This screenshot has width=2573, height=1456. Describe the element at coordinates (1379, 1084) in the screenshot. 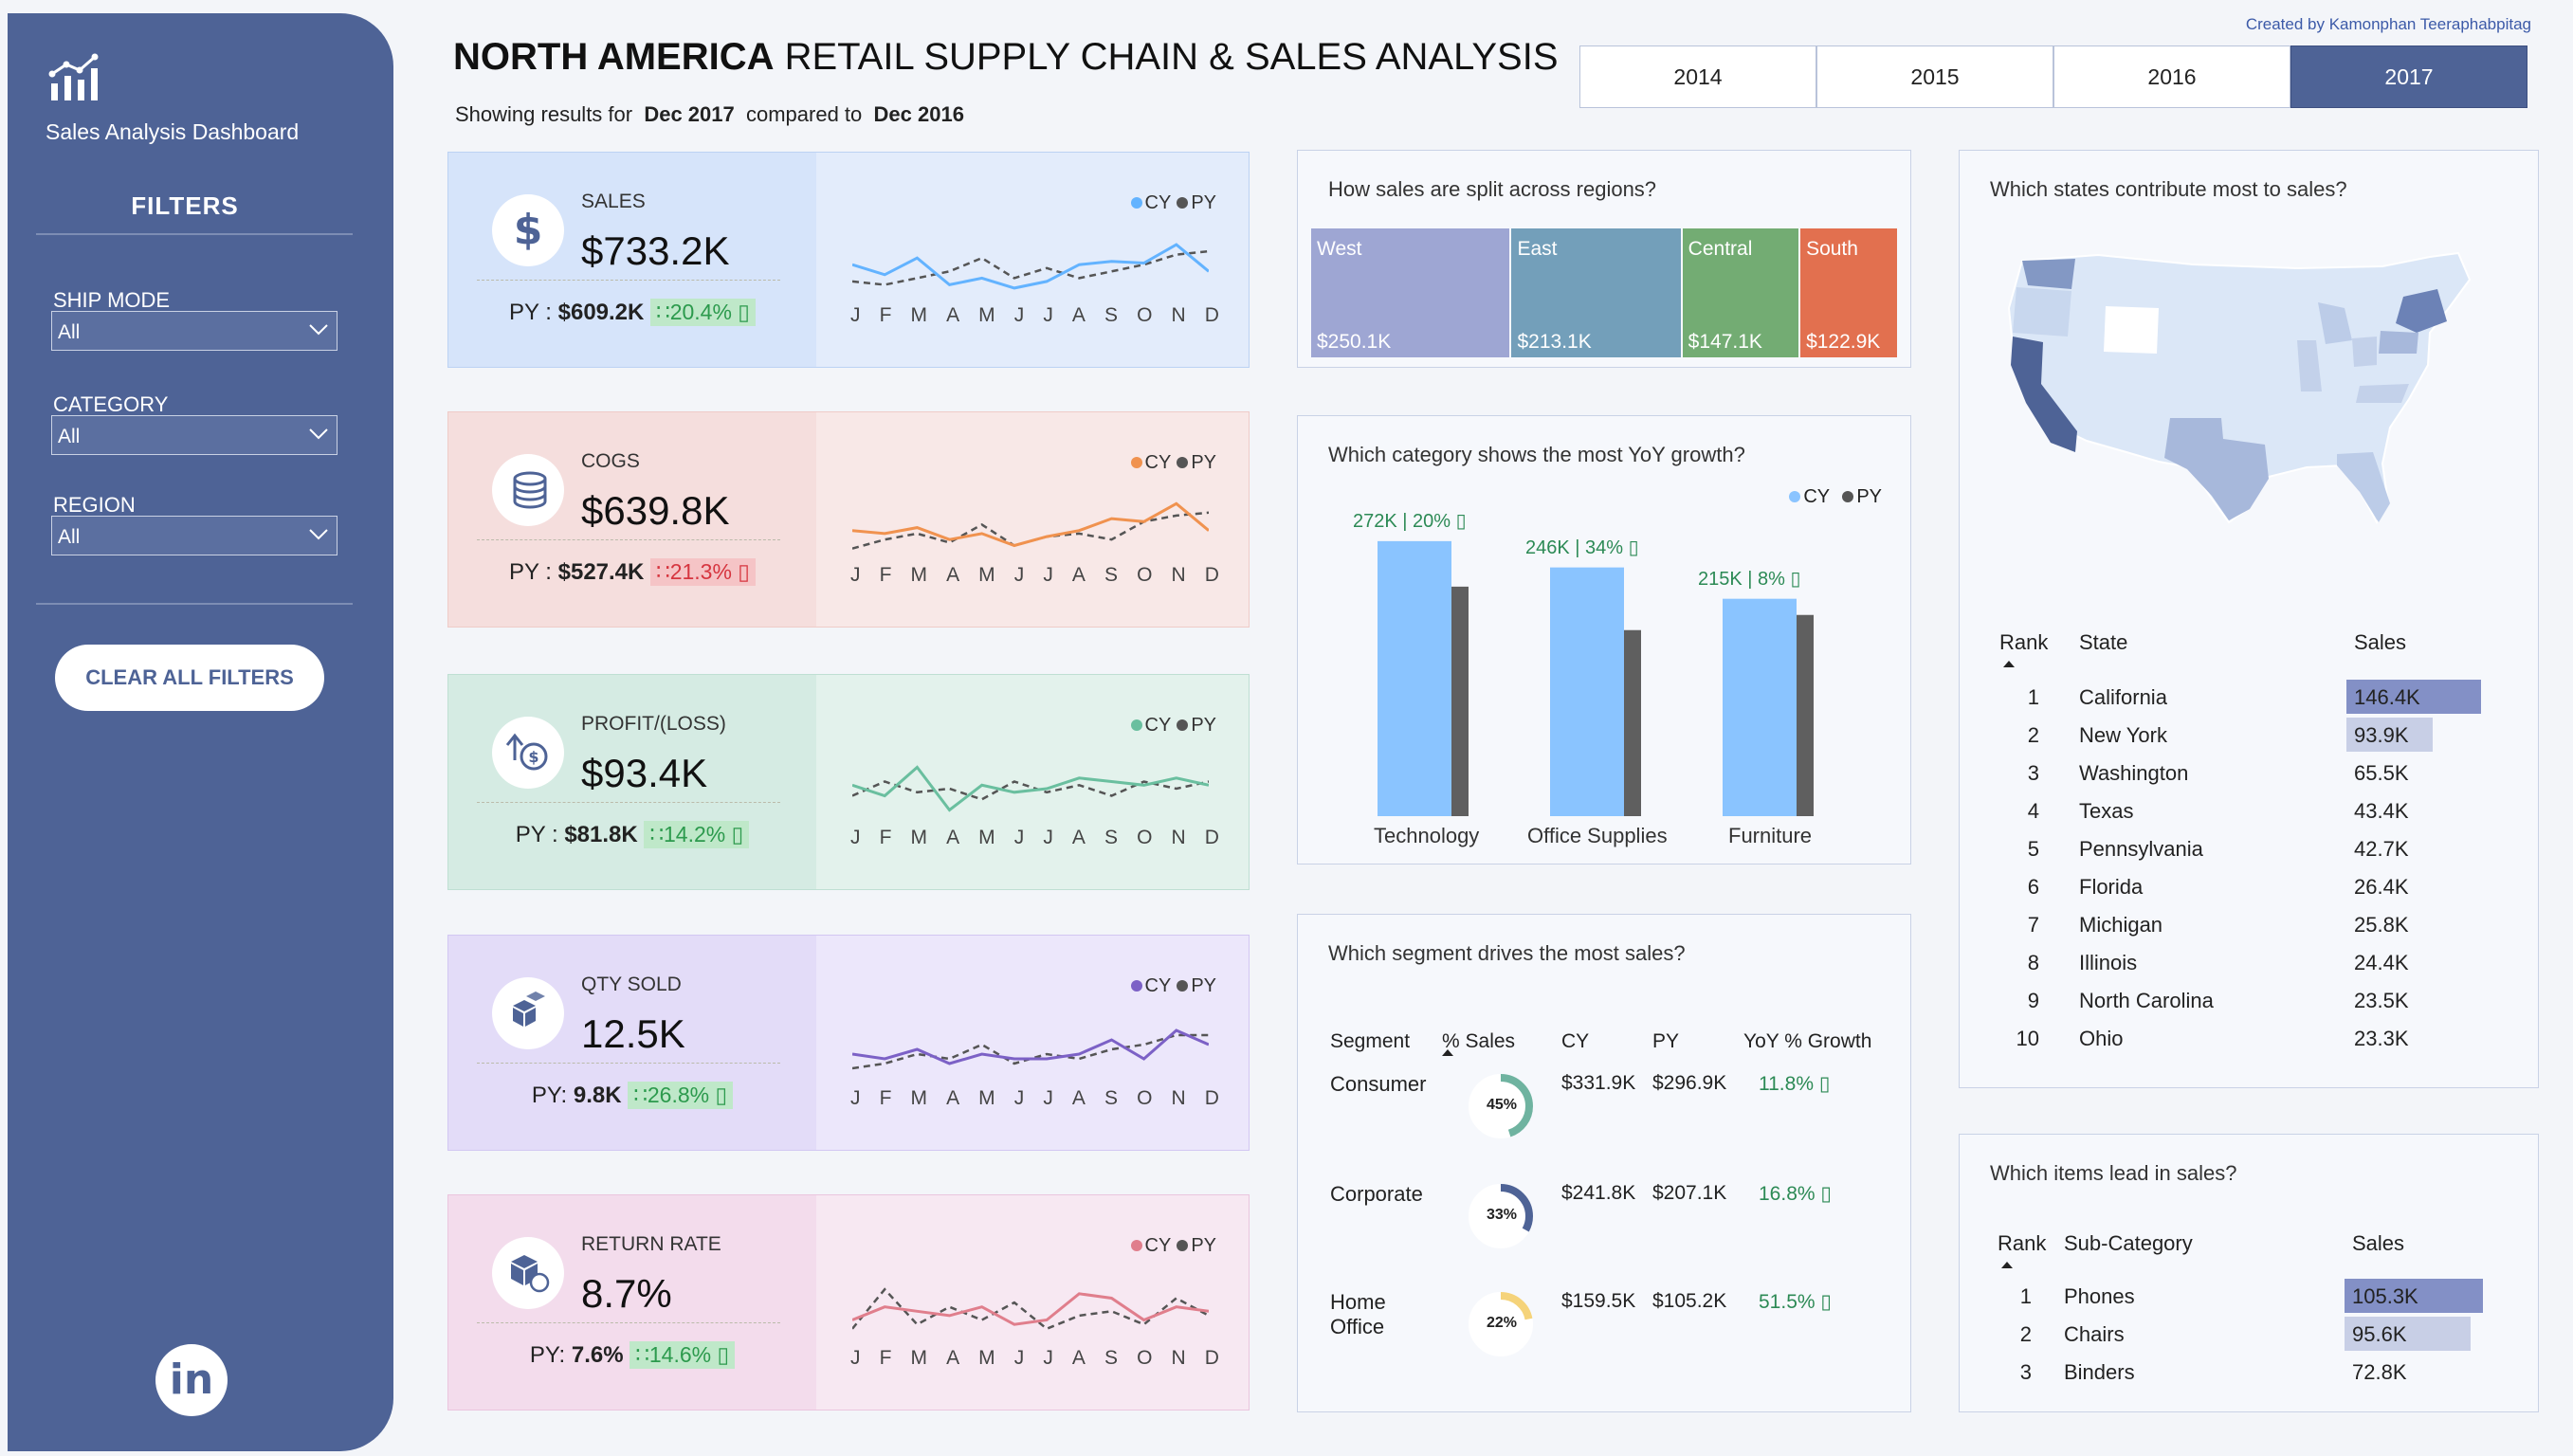

I see `segment-name: Consumer` at that location.